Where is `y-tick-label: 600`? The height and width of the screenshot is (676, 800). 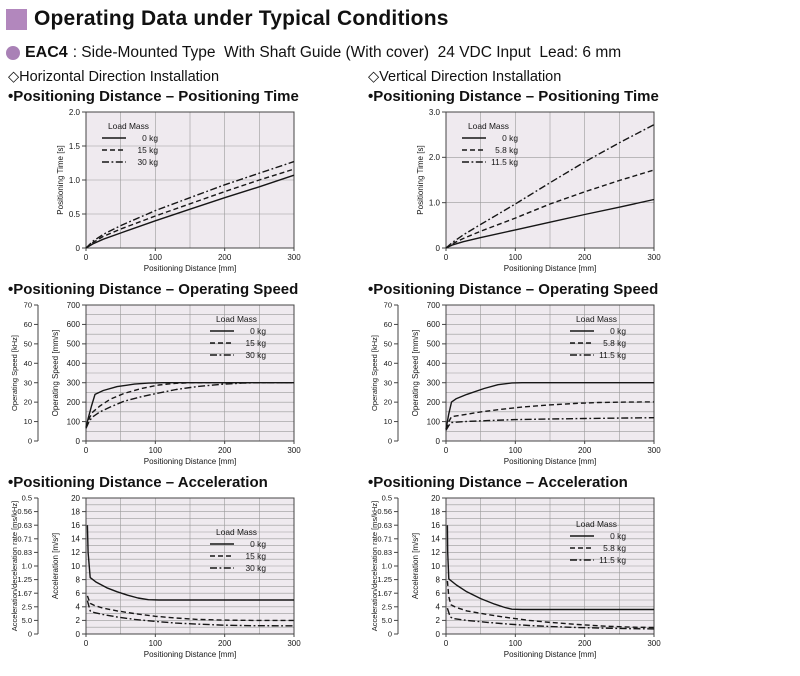
y-tick-label: 600 is located at coordinates (434, 324).